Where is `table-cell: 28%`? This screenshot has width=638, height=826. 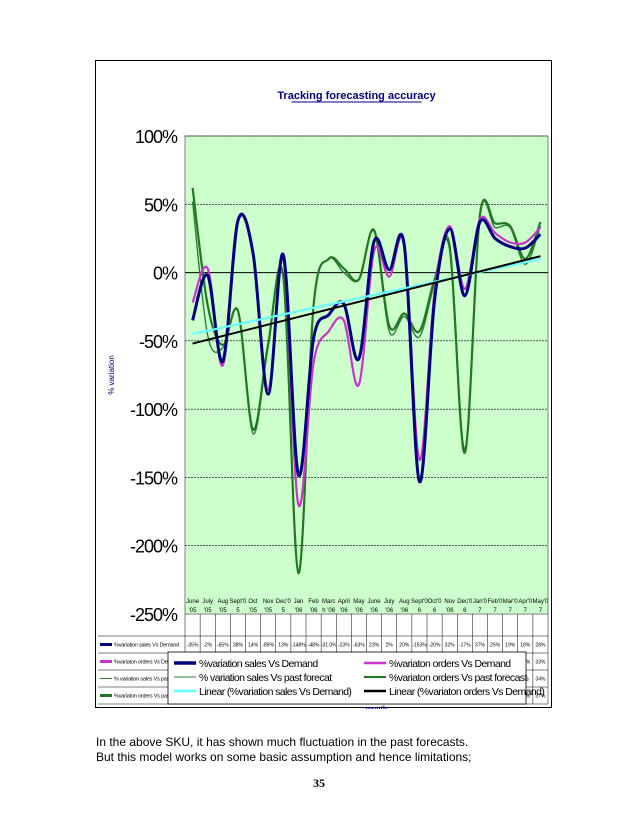 table-cell: 28% is located at coordinates (540, 646).